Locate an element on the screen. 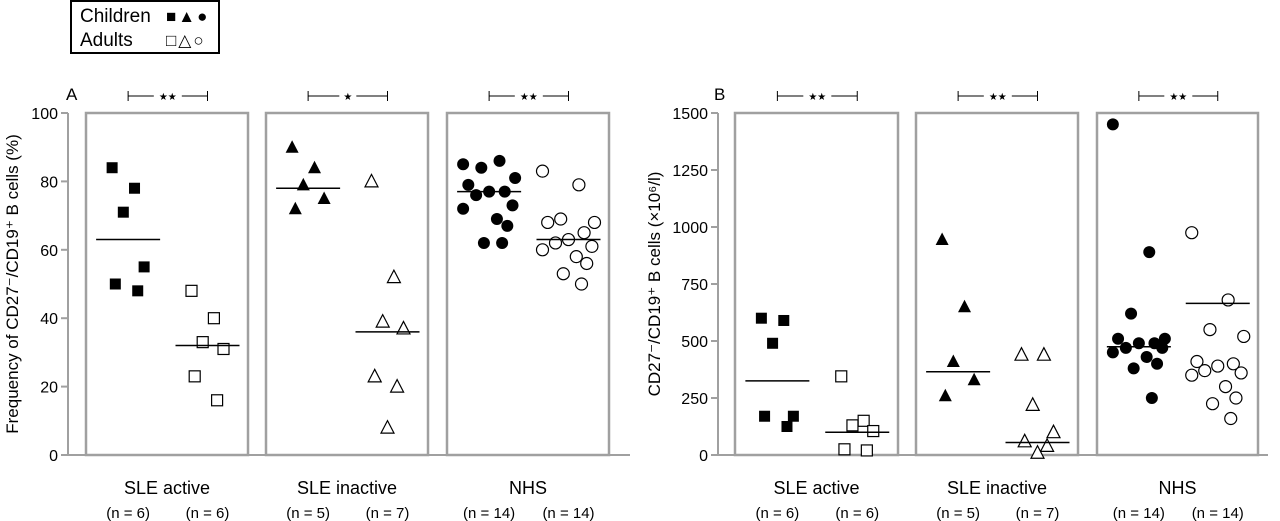  legend: Children ■▲● Adults □△○ is located at coordinates (145, 27).